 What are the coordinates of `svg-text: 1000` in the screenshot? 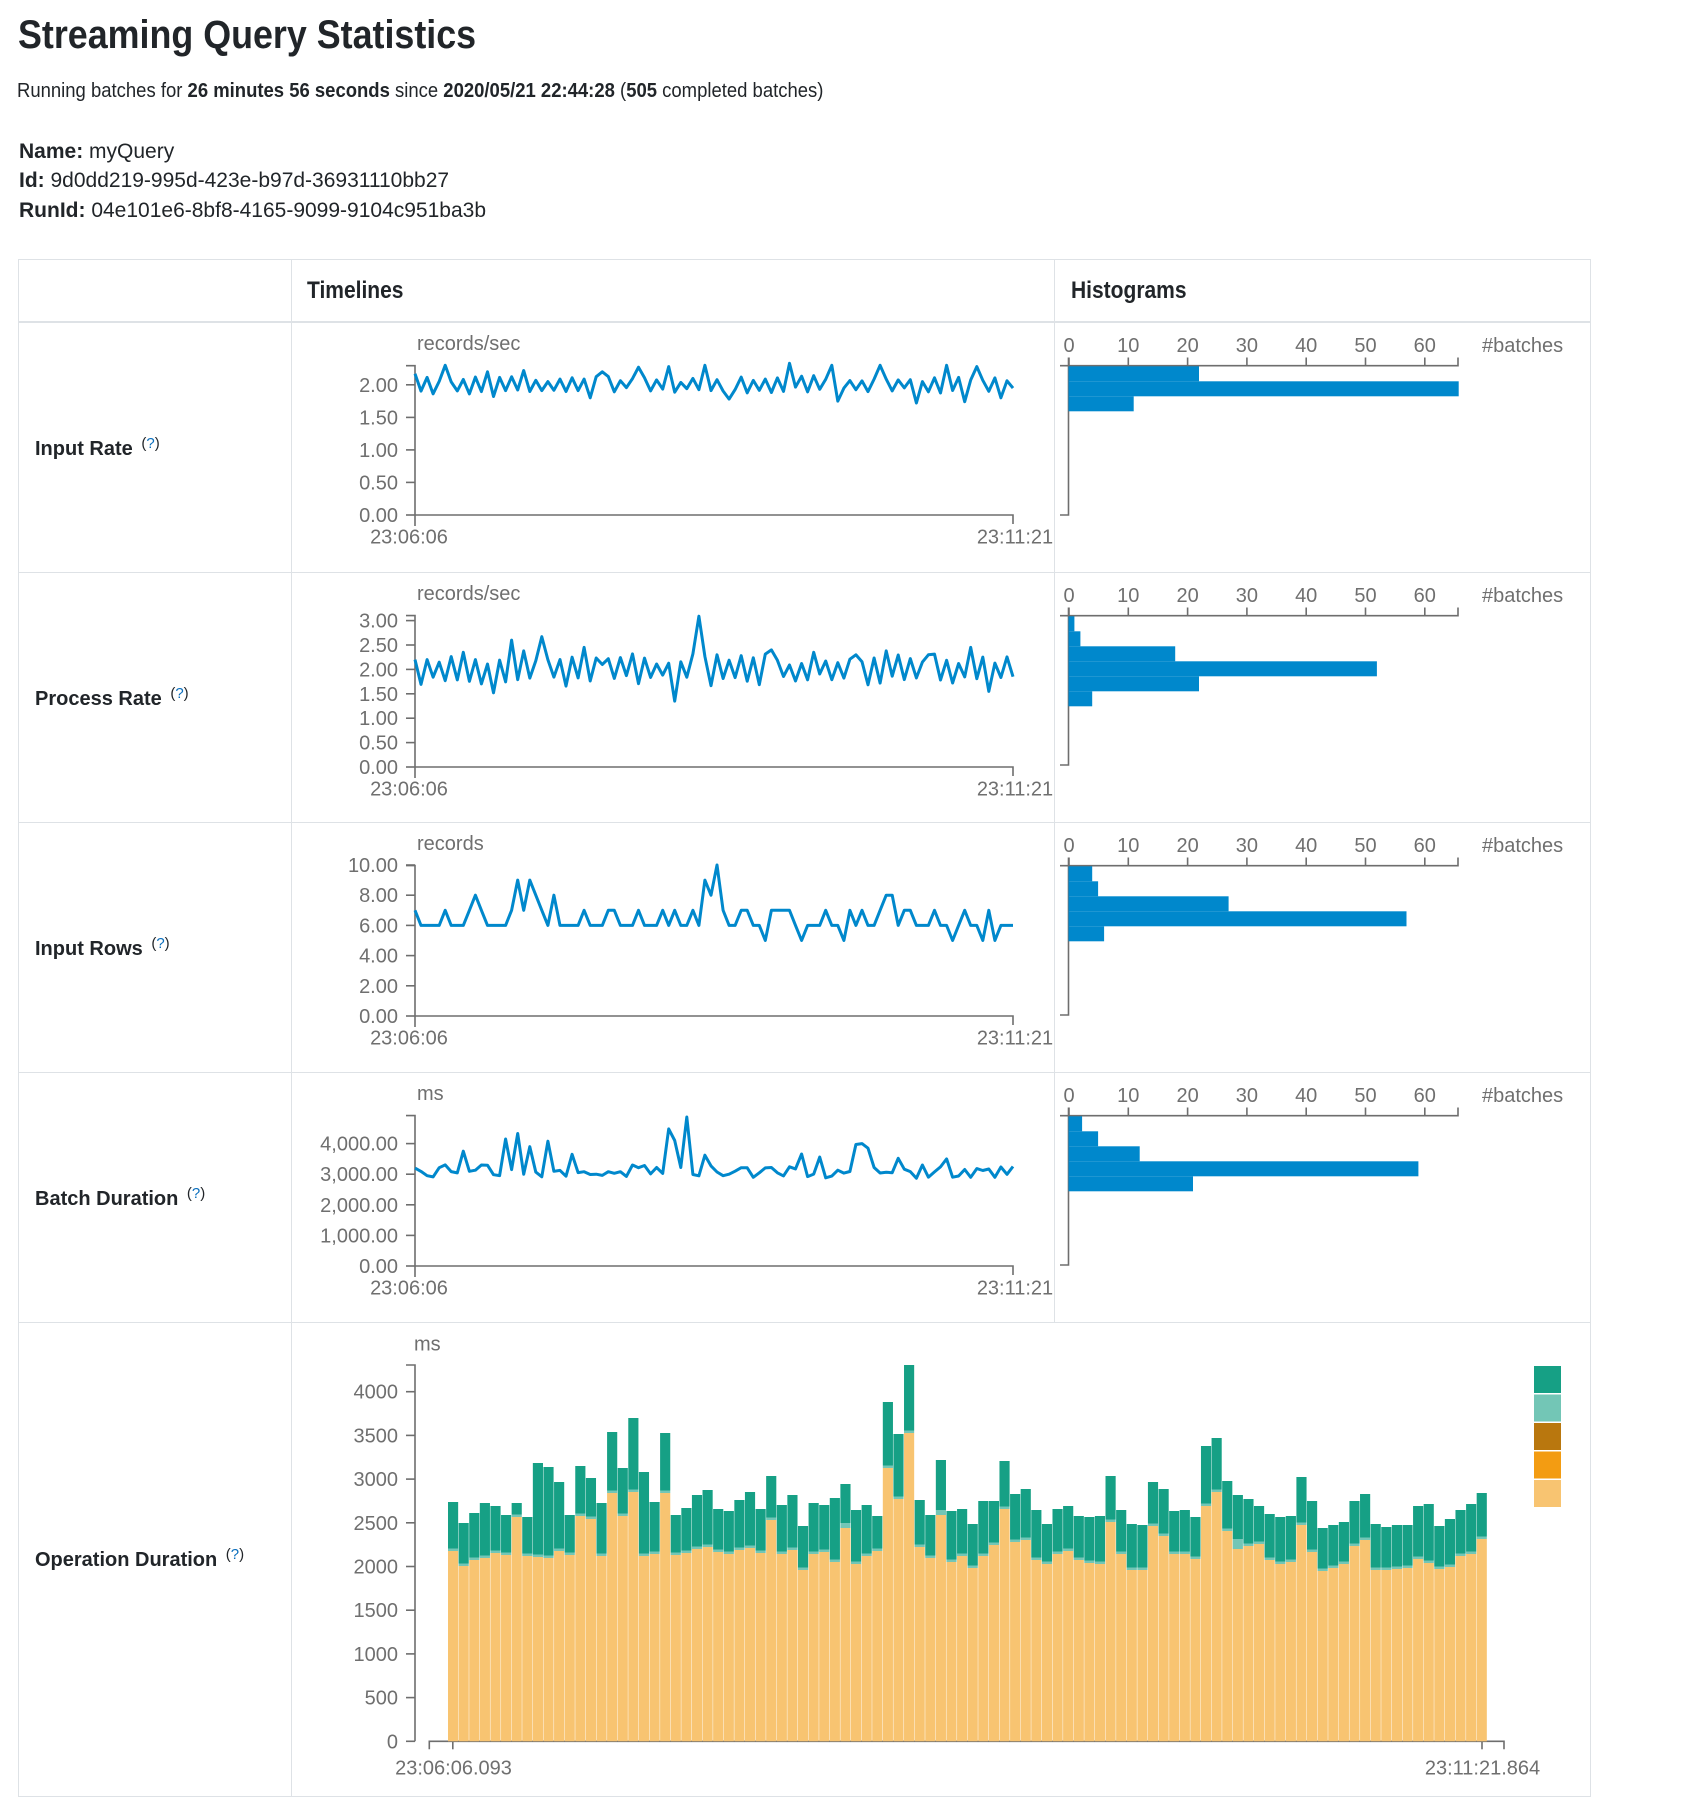 It's located at (376, 1655).